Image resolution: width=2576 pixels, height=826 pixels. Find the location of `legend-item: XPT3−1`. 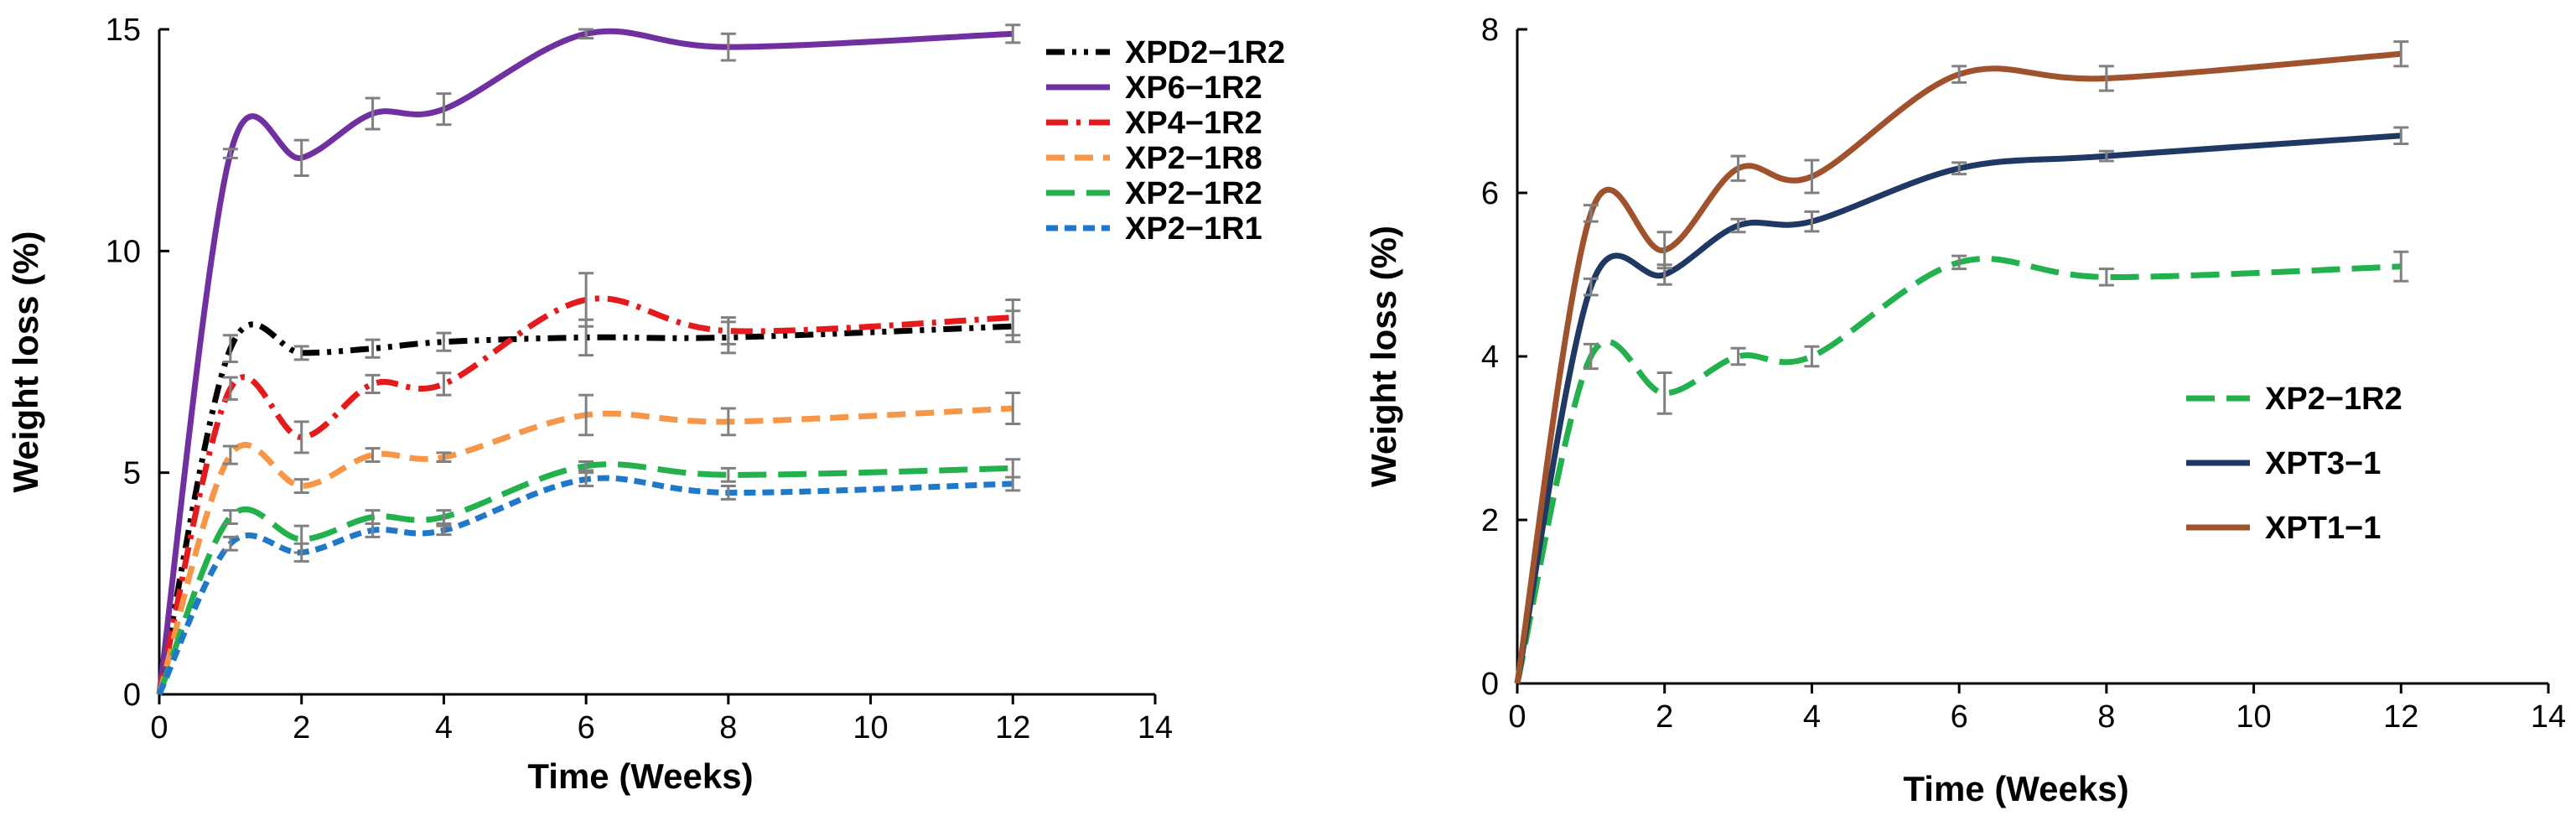

legend-item: XPT3−1 is located at coordinates (2283, 463).